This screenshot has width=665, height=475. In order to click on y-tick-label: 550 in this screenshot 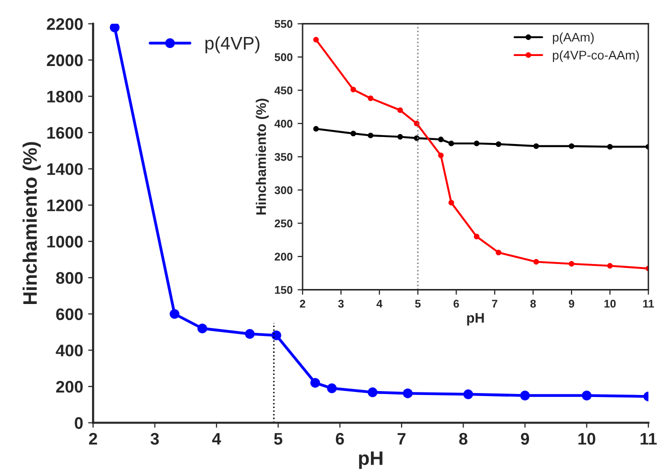, I will do `click(283, 24)`.